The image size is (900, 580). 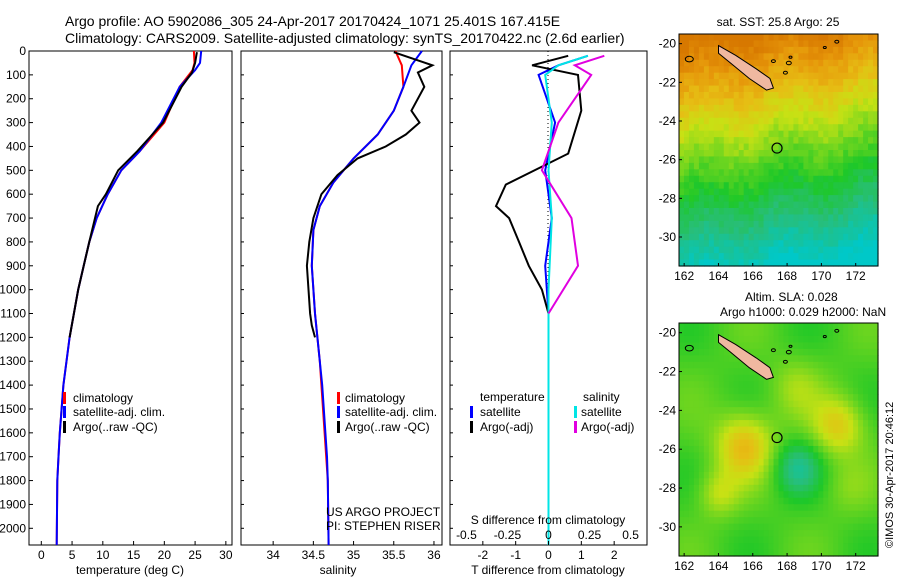 I want to click on depth-tick-label: 1200, so click(x=13, y=337).